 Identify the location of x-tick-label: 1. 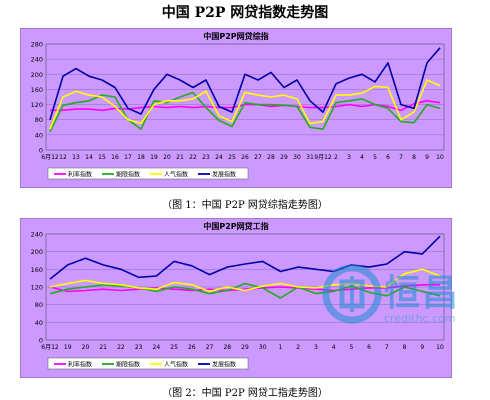
(281, 347).